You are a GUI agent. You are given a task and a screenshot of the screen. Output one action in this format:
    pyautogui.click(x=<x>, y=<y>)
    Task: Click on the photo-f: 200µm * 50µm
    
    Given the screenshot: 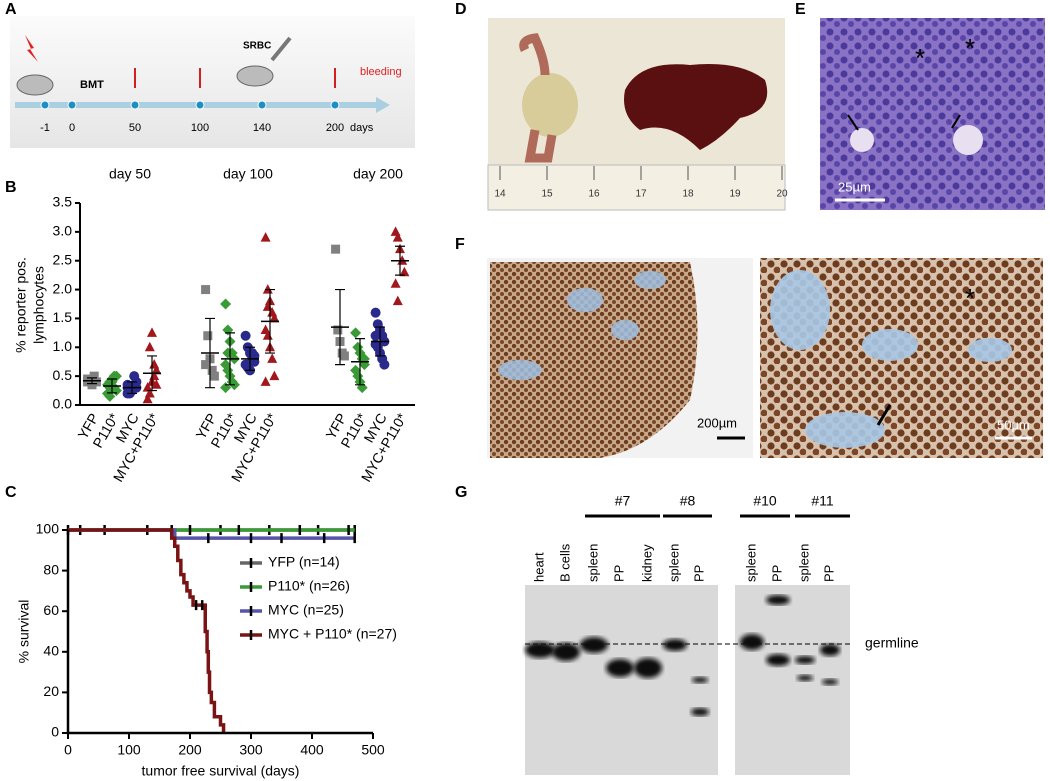 What is the action you would take?
    pyautogui.click(x=765, y=358)
    